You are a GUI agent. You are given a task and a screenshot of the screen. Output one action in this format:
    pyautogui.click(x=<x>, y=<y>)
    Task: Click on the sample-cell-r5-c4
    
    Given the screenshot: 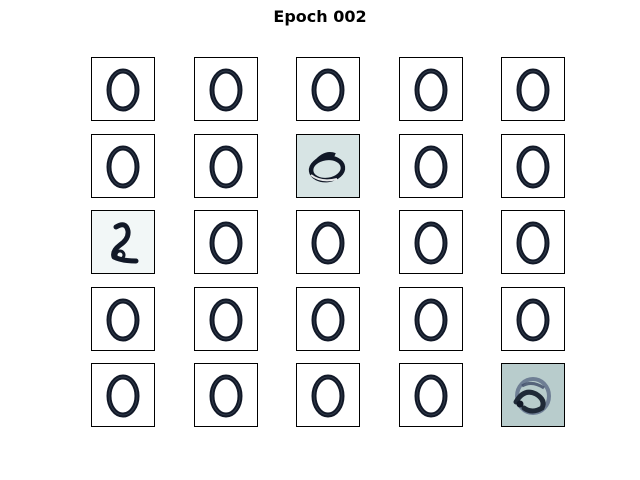 What is the action you would take?
    pyautogui.click(x=431, y=395)
    